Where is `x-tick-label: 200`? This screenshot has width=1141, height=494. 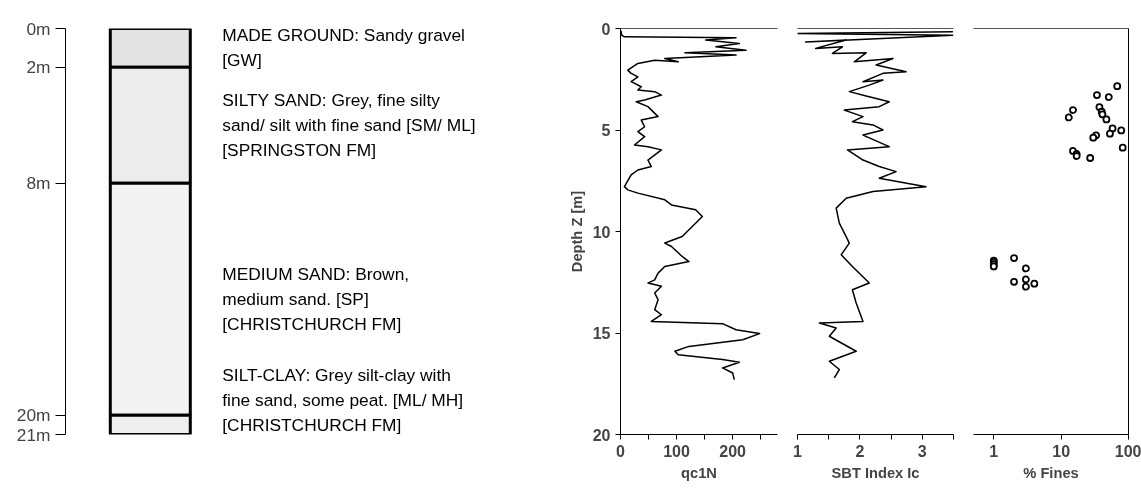 x-tick-label: 200 is located at coordinates (733, 451).